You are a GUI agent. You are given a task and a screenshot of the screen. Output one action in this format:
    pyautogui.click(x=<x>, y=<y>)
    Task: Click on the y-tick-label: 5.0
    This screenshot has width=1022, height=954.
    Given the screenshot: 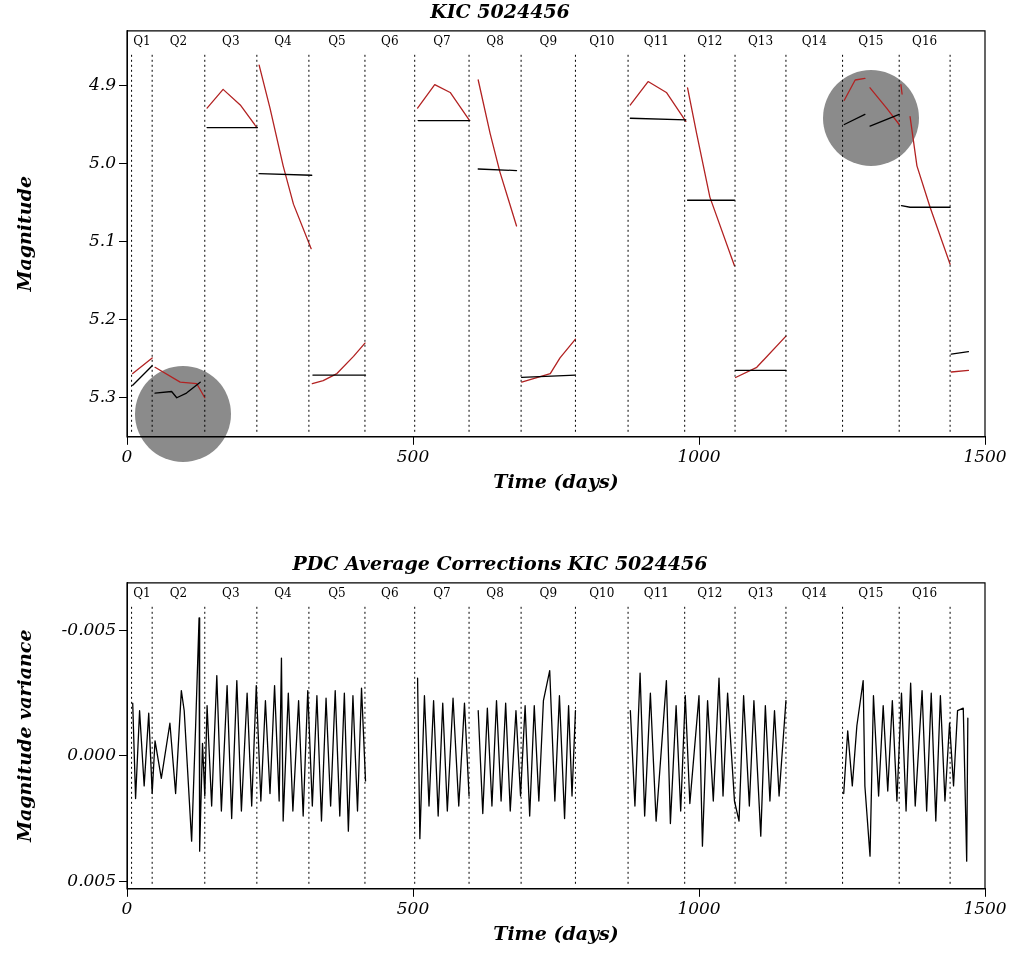 What is the action you would take?
    pyautogui.click(x=102, y=161)
    